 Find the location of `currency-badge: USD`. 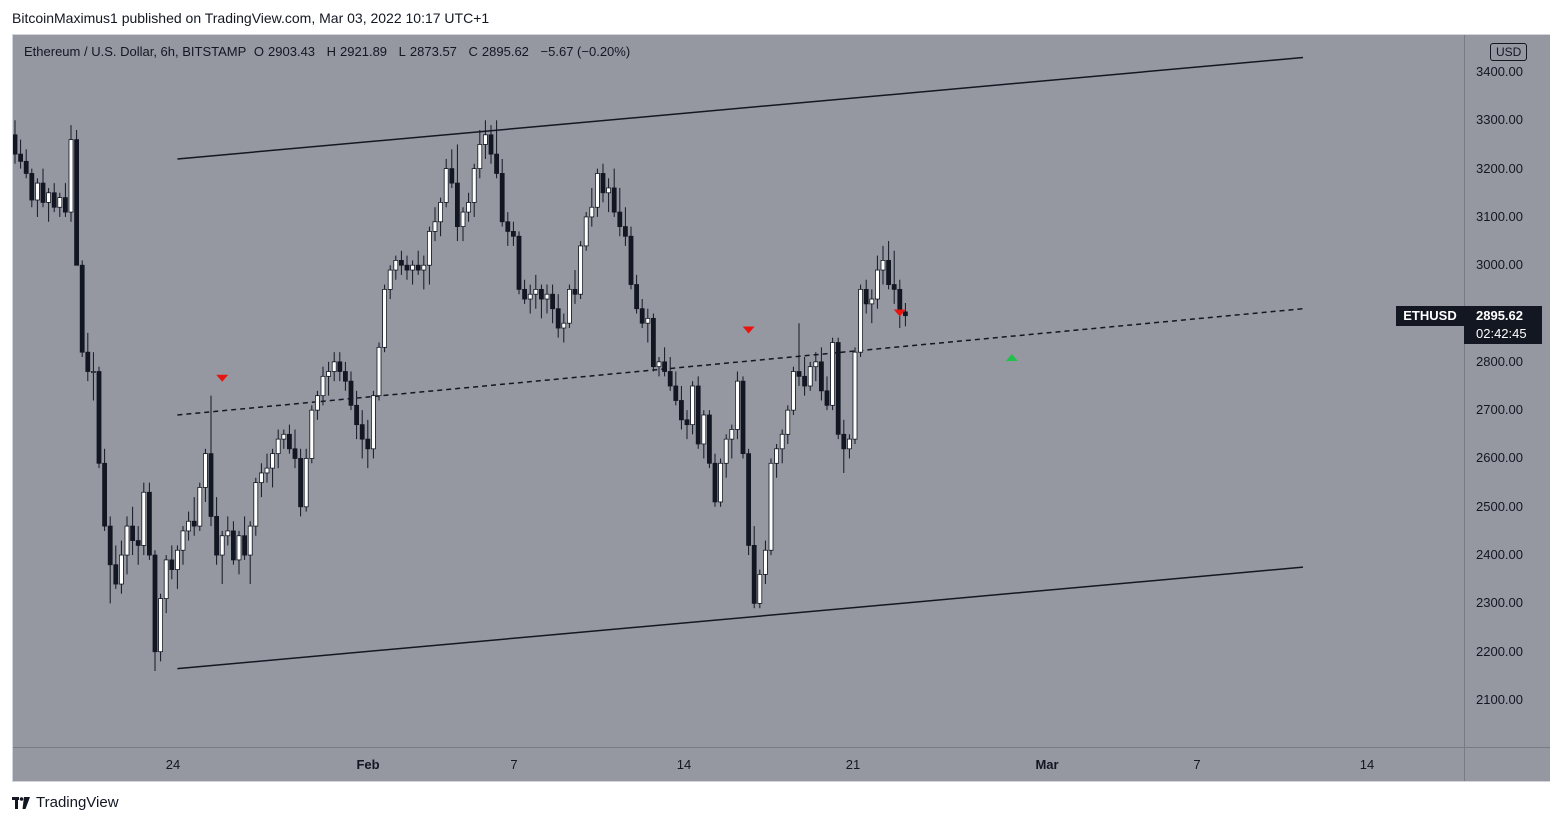

currency-badge: USD is located at coordinates (1509, 52).